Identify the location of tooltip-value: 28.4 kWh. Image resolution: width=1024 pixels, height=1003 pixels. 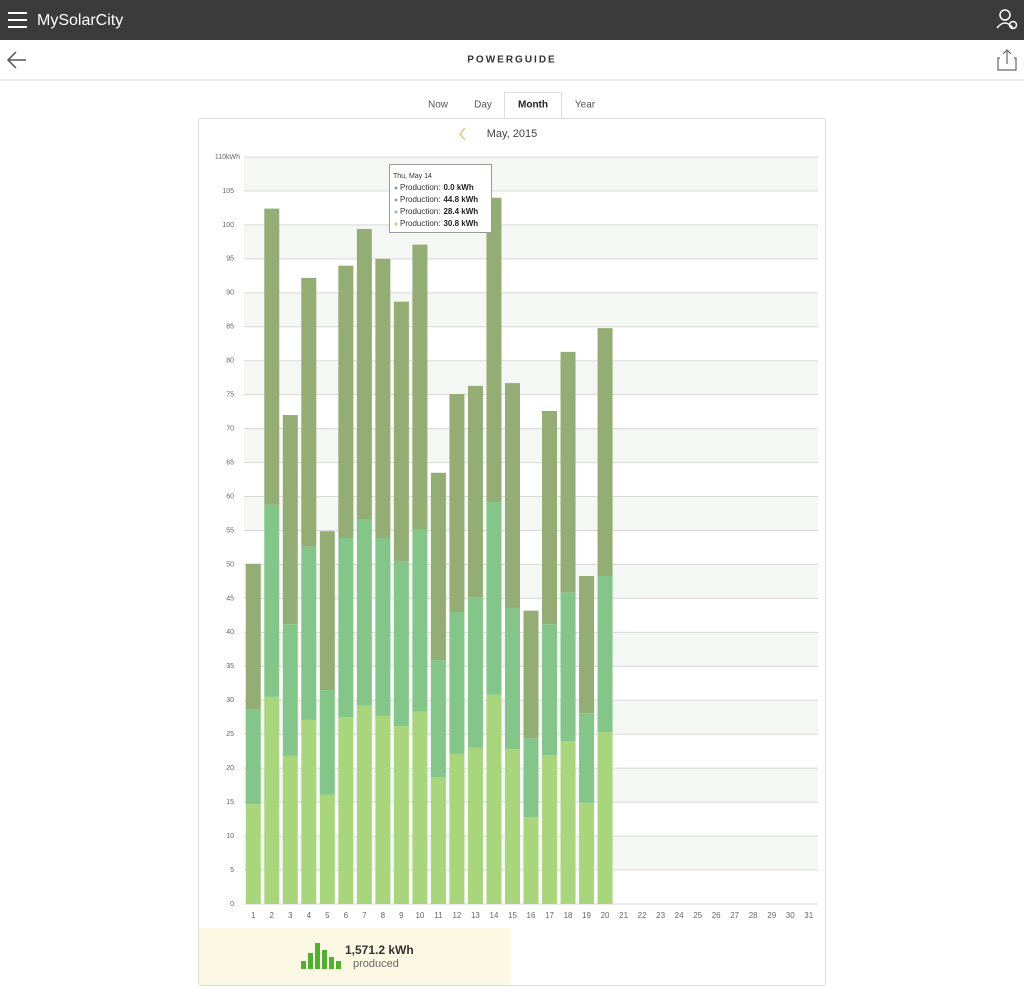
(460, 211).